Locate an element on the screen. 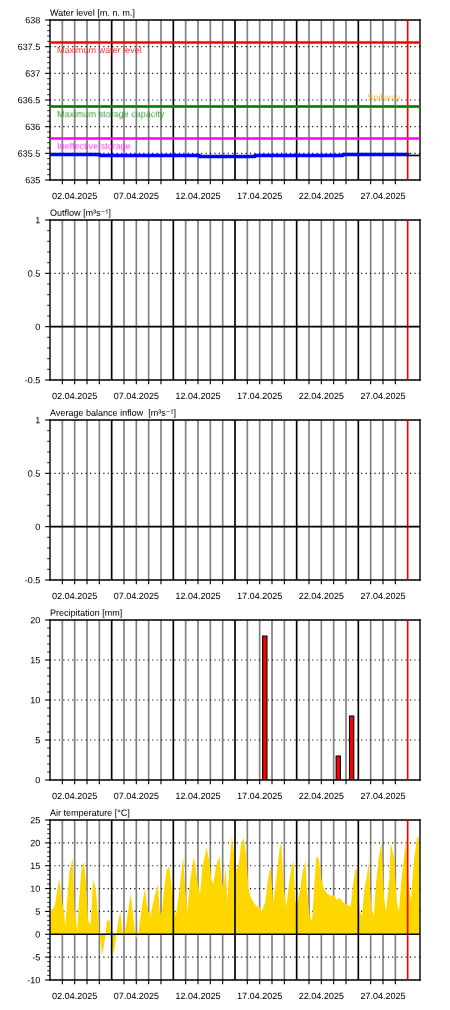 This screenshot has width=450, height=1010. y-tick-label: 638 is located at coordinates (32, 20).